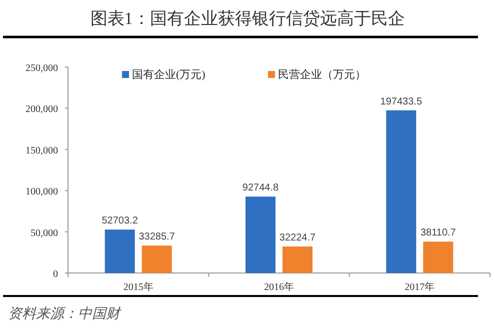 This screenshot has height=329, width=495. What do you see at coordinates (157, 237) in the screenshot?
I see `data-label: 33285.7` at bounding box center [157, 237].